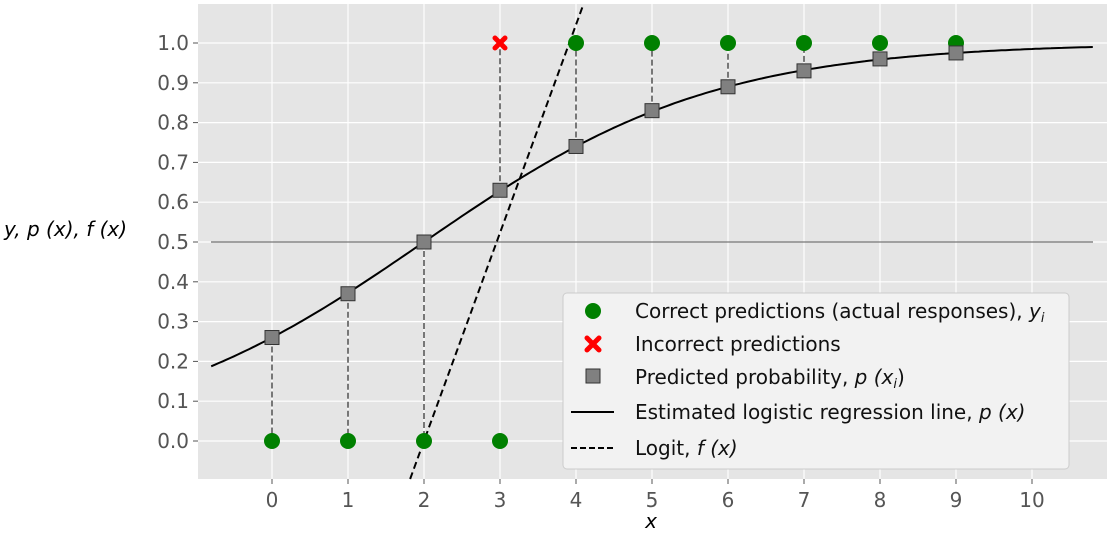  I want to click on x-tick-label: 6, so click(728, 500).